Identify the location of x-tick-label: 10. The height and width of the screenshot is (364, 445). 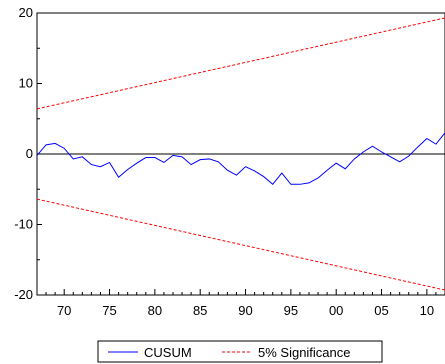
(427, 310).